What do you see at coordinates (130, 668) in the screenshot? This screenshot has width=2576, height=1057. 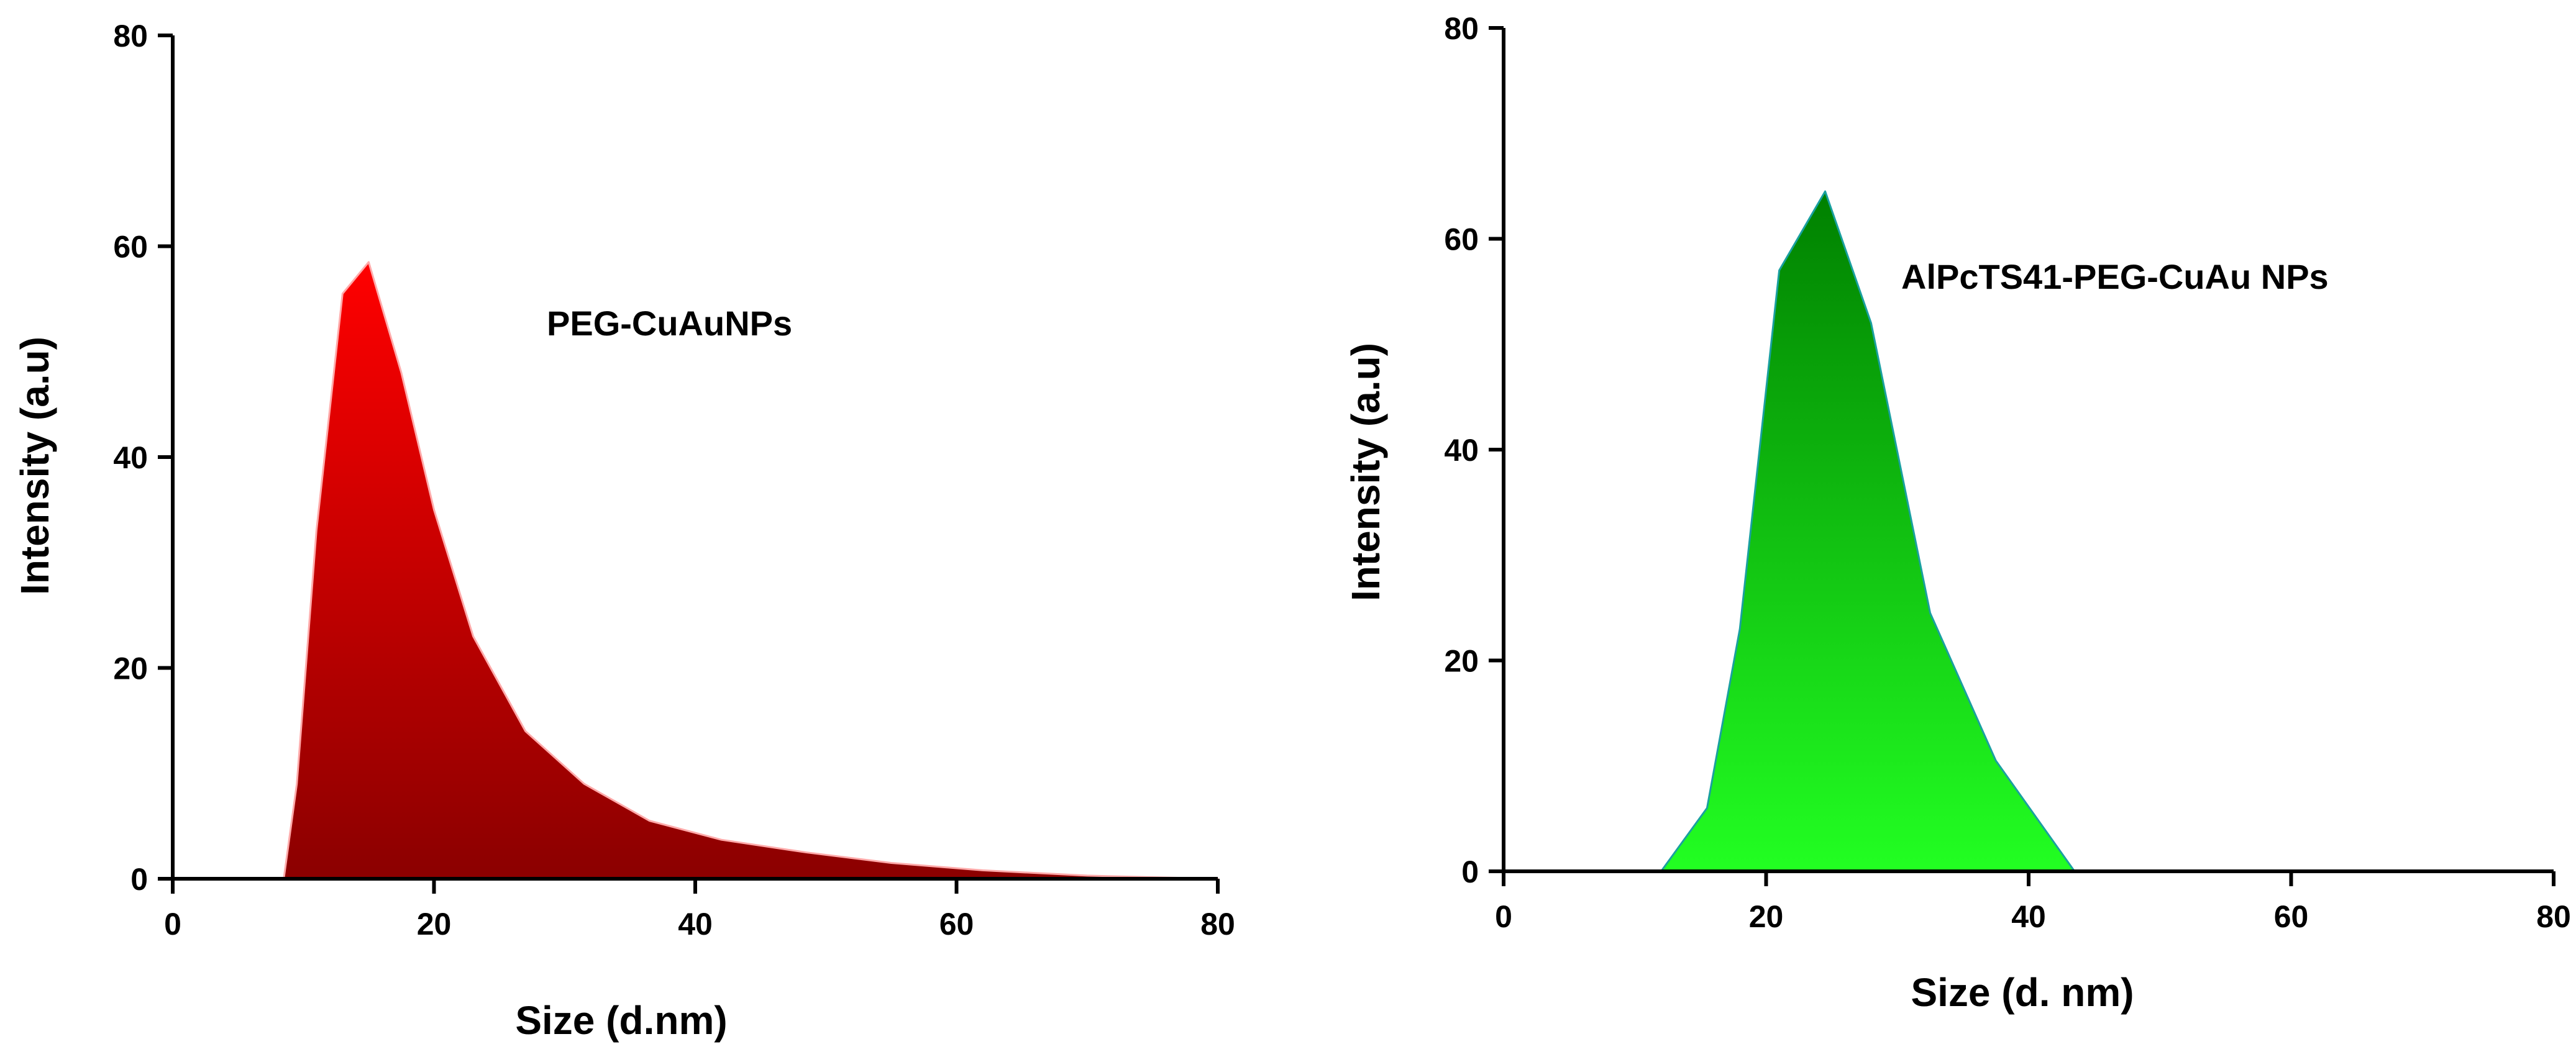 I see `y-tick-label-left: 20` at bounding box center [130, 668].